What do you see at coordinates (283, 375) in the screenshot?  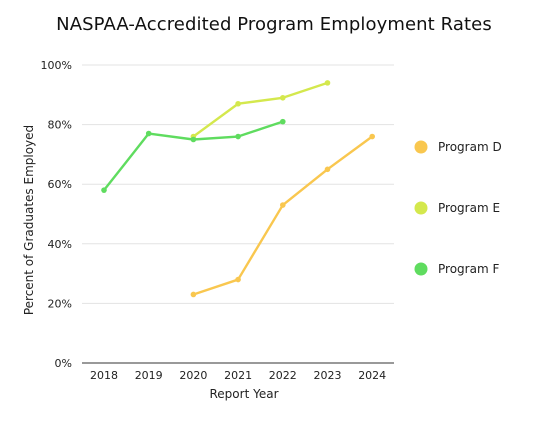 I see `x-tick-label: 2022` at bounding box center [283, 375].